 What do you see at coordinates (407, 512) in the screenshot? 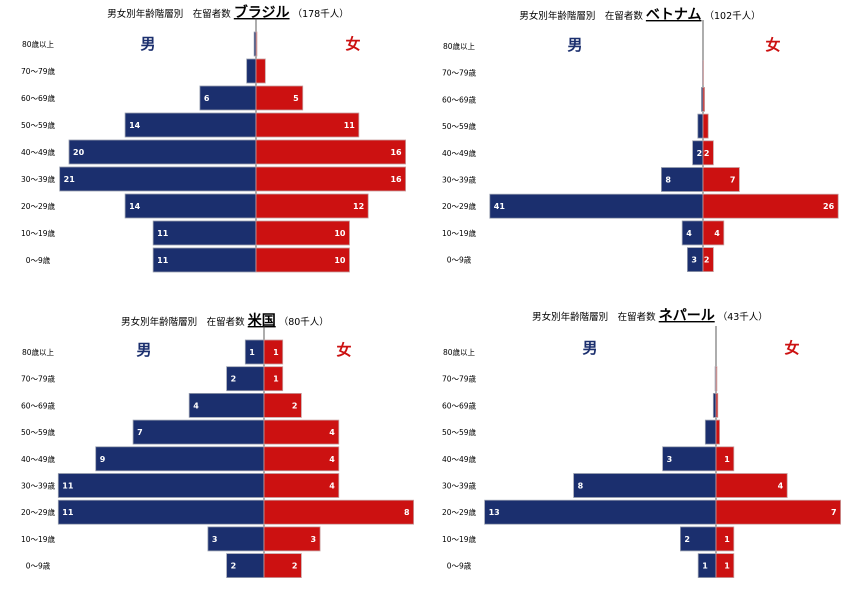
I see `data-label-female: 8` at bounding box center [407, 512].